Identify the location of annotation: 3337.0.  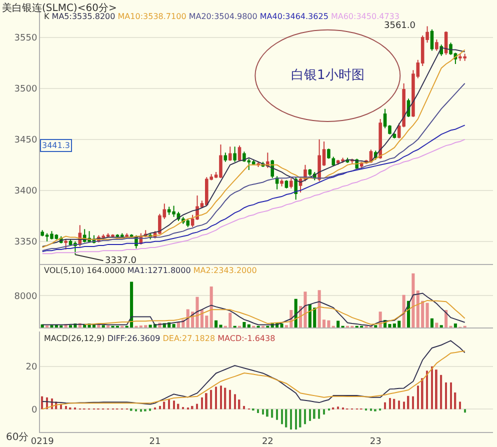
(121, 261).